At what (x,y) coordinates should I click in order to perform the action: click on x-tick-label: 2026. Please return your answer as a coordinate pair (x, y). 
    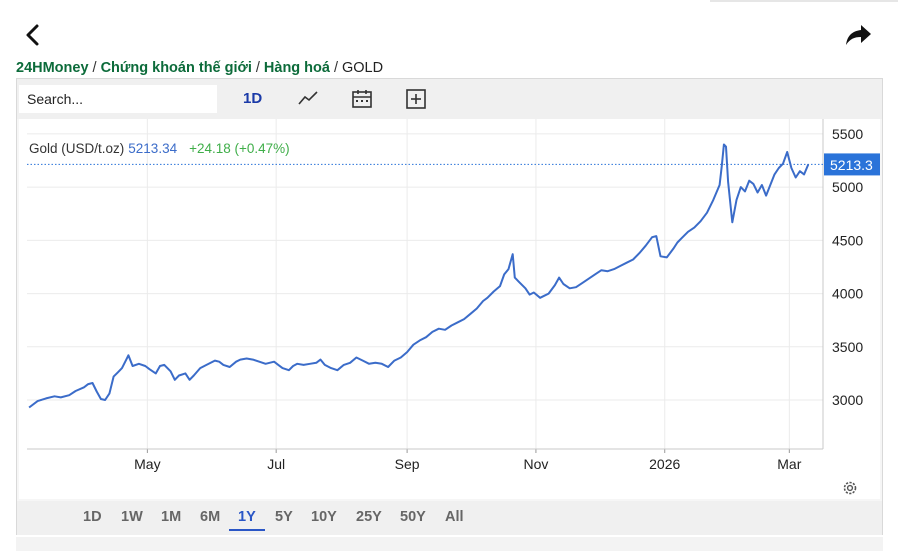
    Looking at the image, I should click on (664, 464).